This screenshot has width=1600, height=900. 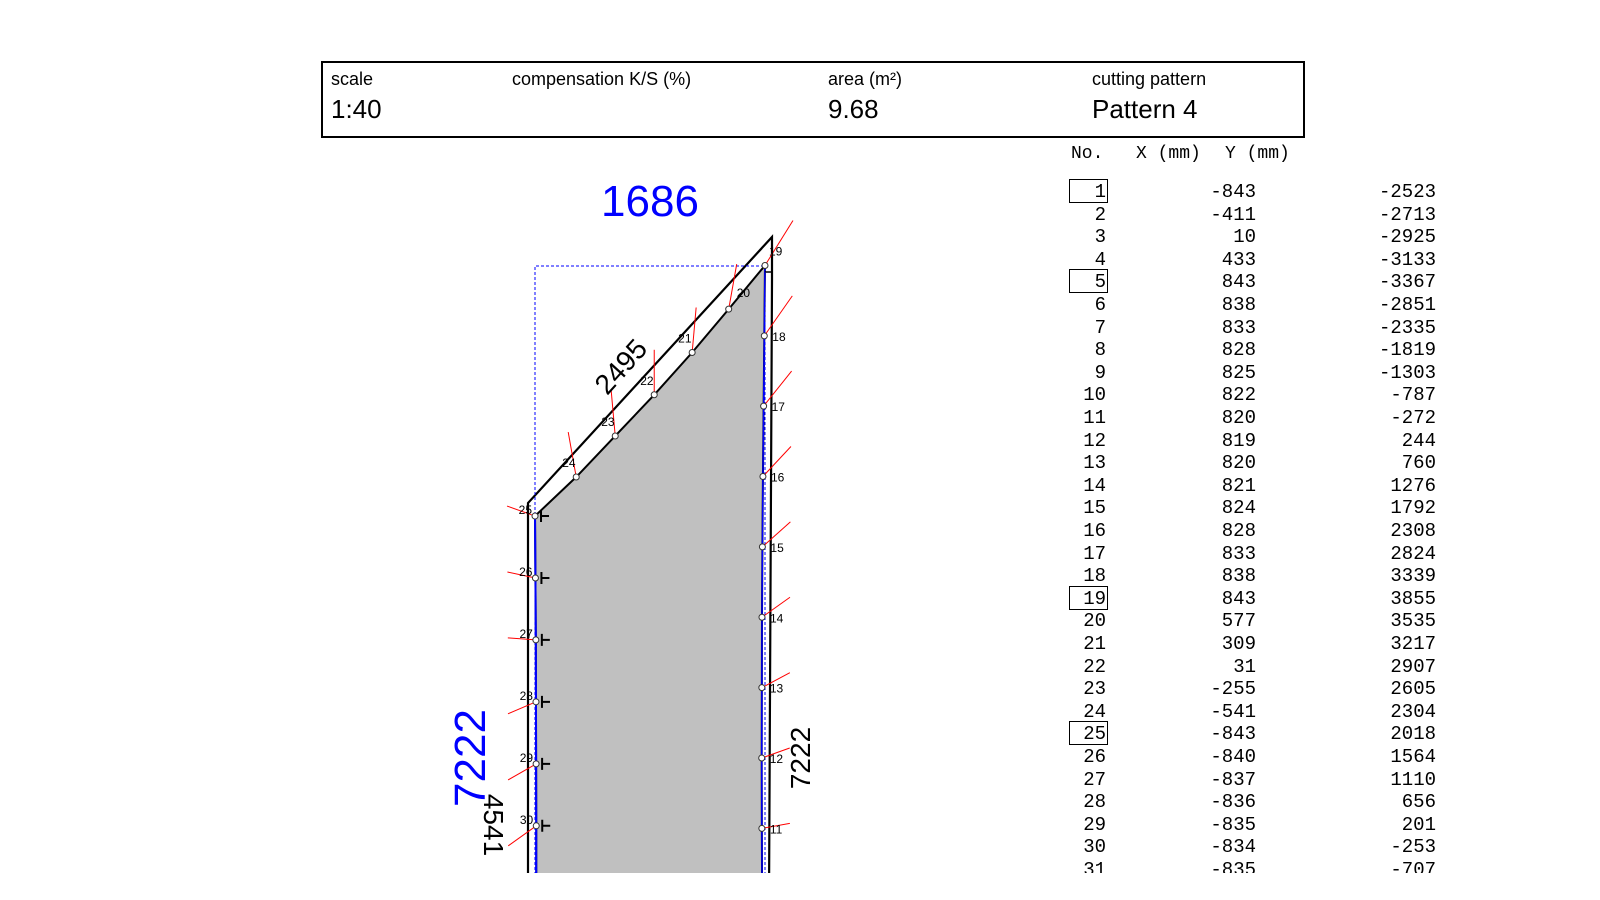 I want to click on point-number: 13, so click(x=1094, y=463).